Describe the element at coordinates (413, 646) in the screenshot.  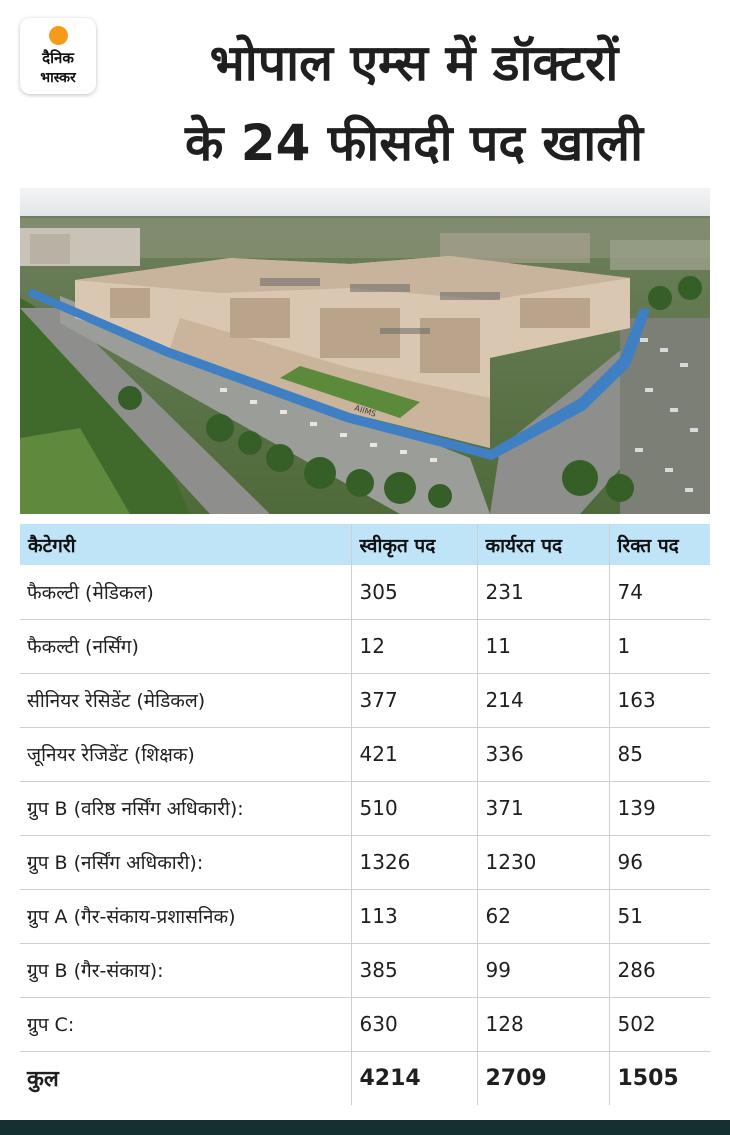
I see `sanctioned-cell: 12` at that location.